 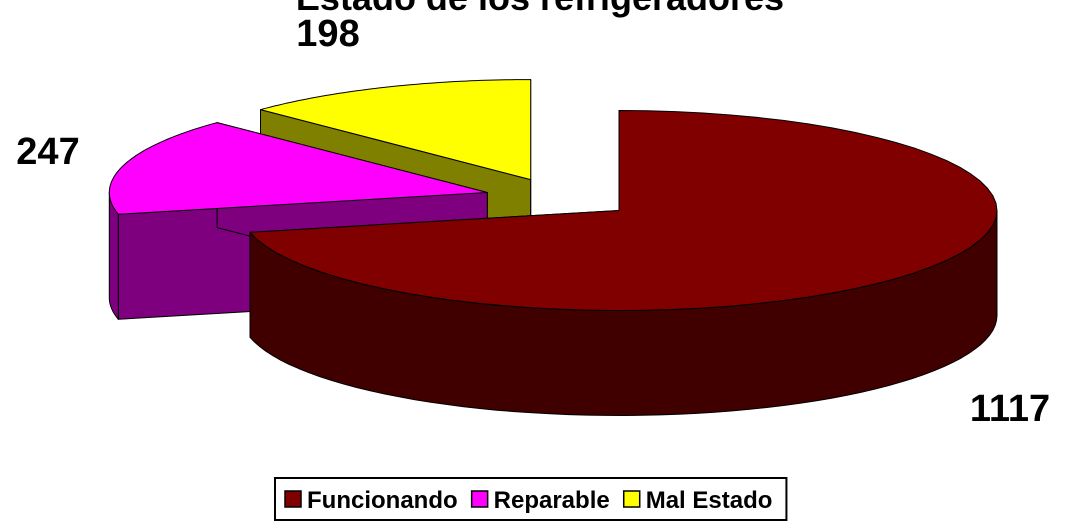 I want to click on data-label: 247, so click(x=47, y=152).